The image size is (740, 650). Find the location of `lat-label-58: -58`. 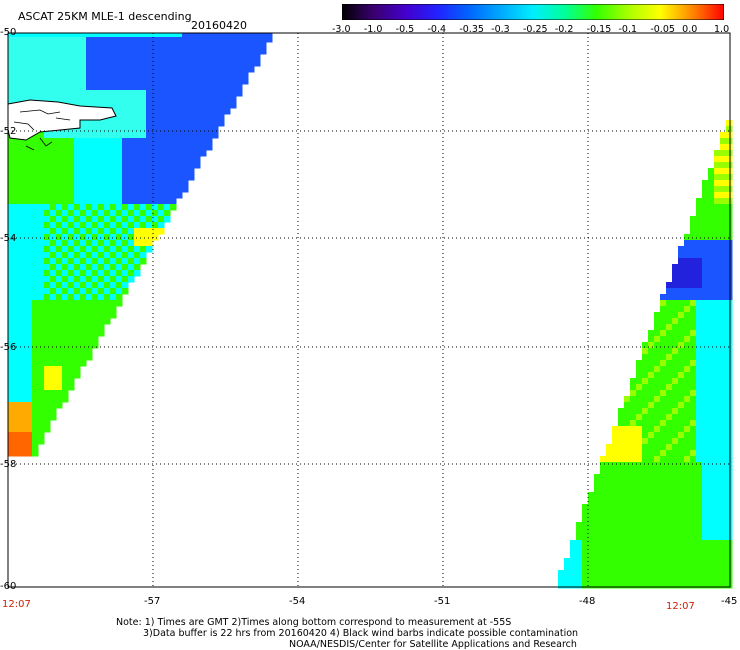

lat-label-58: -58 is located at coordinates (8, 464).